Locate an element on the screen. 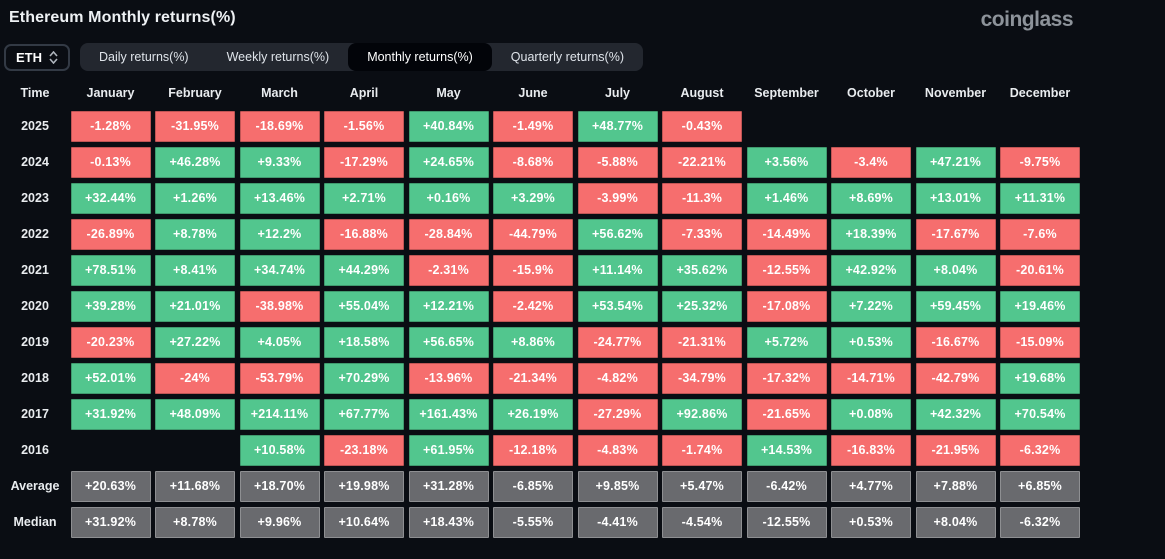 Image resolution: width=1165 pixels, height=559 pixels. return-cell: -17.32% is located at coordinates (786, 378).